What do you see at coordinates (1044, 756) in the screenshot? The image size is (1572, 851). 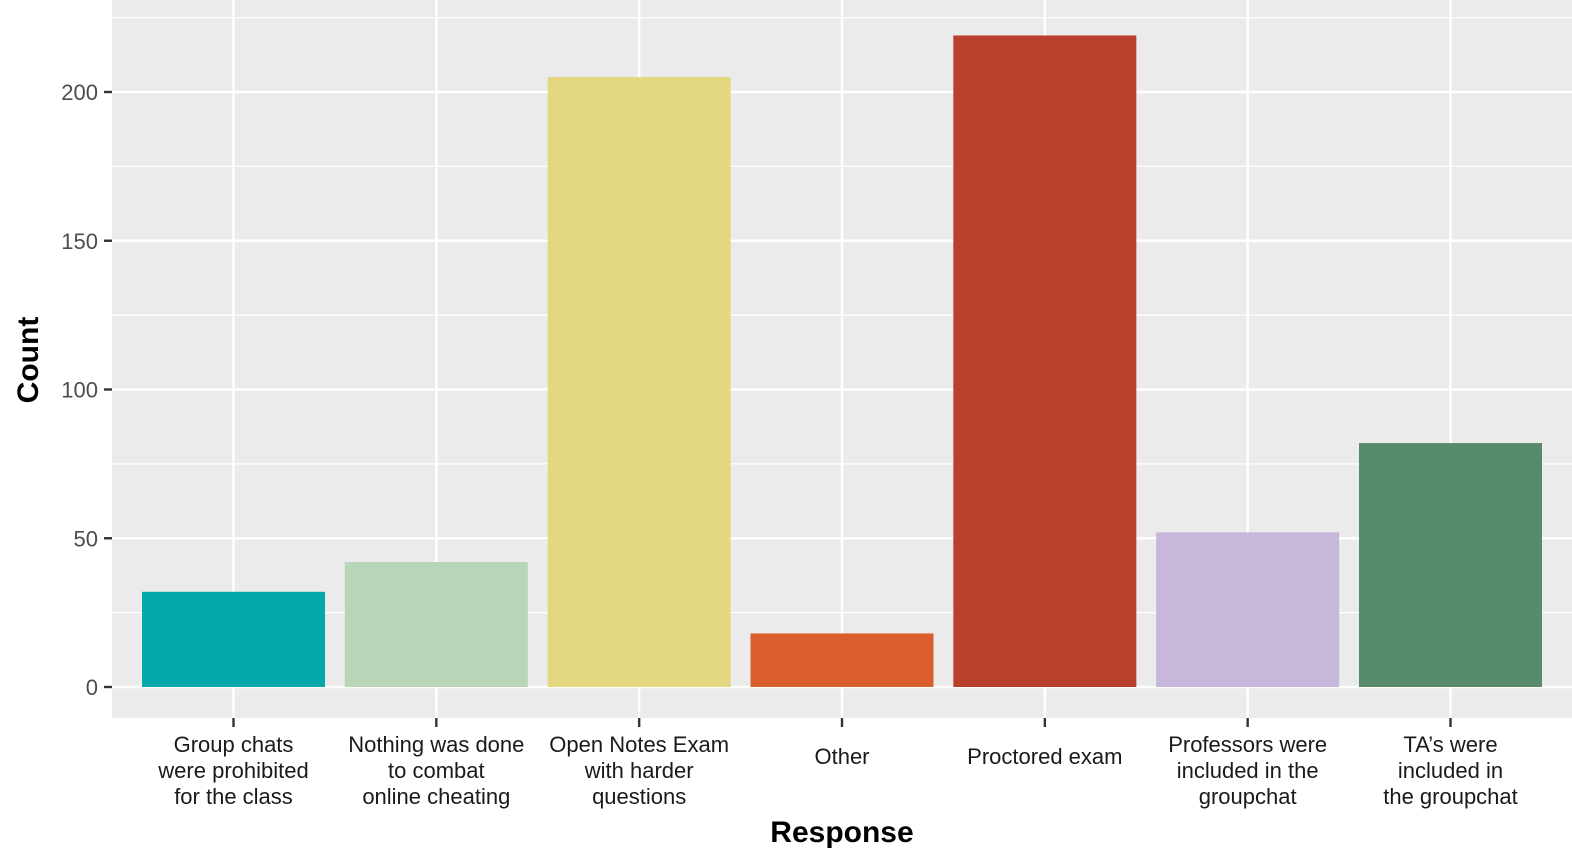 I see `x-tick-label: Proctored exam` at bounding box center [1044, 756].